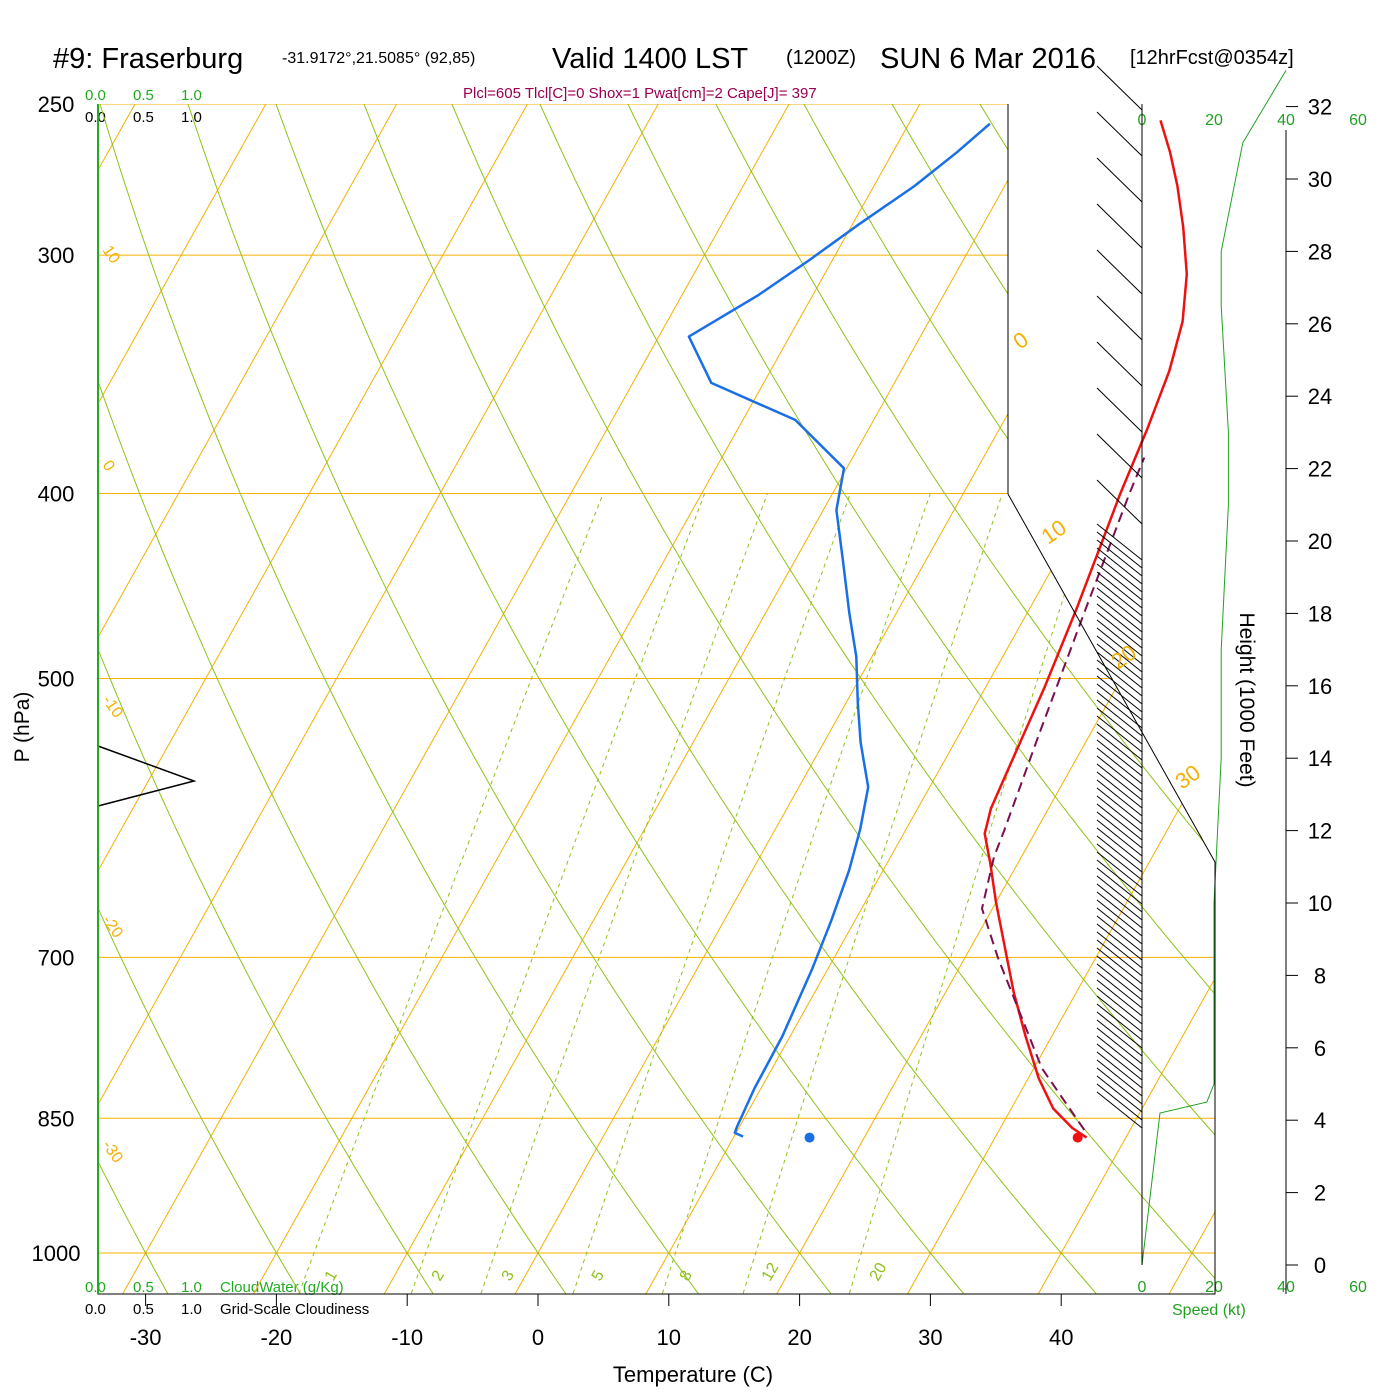 The width and height of the screenshot is (1400, 1400). Describe the element at coordinates (1124, 657) in the screenshot. I see `adiabat-label: 20` at that location.